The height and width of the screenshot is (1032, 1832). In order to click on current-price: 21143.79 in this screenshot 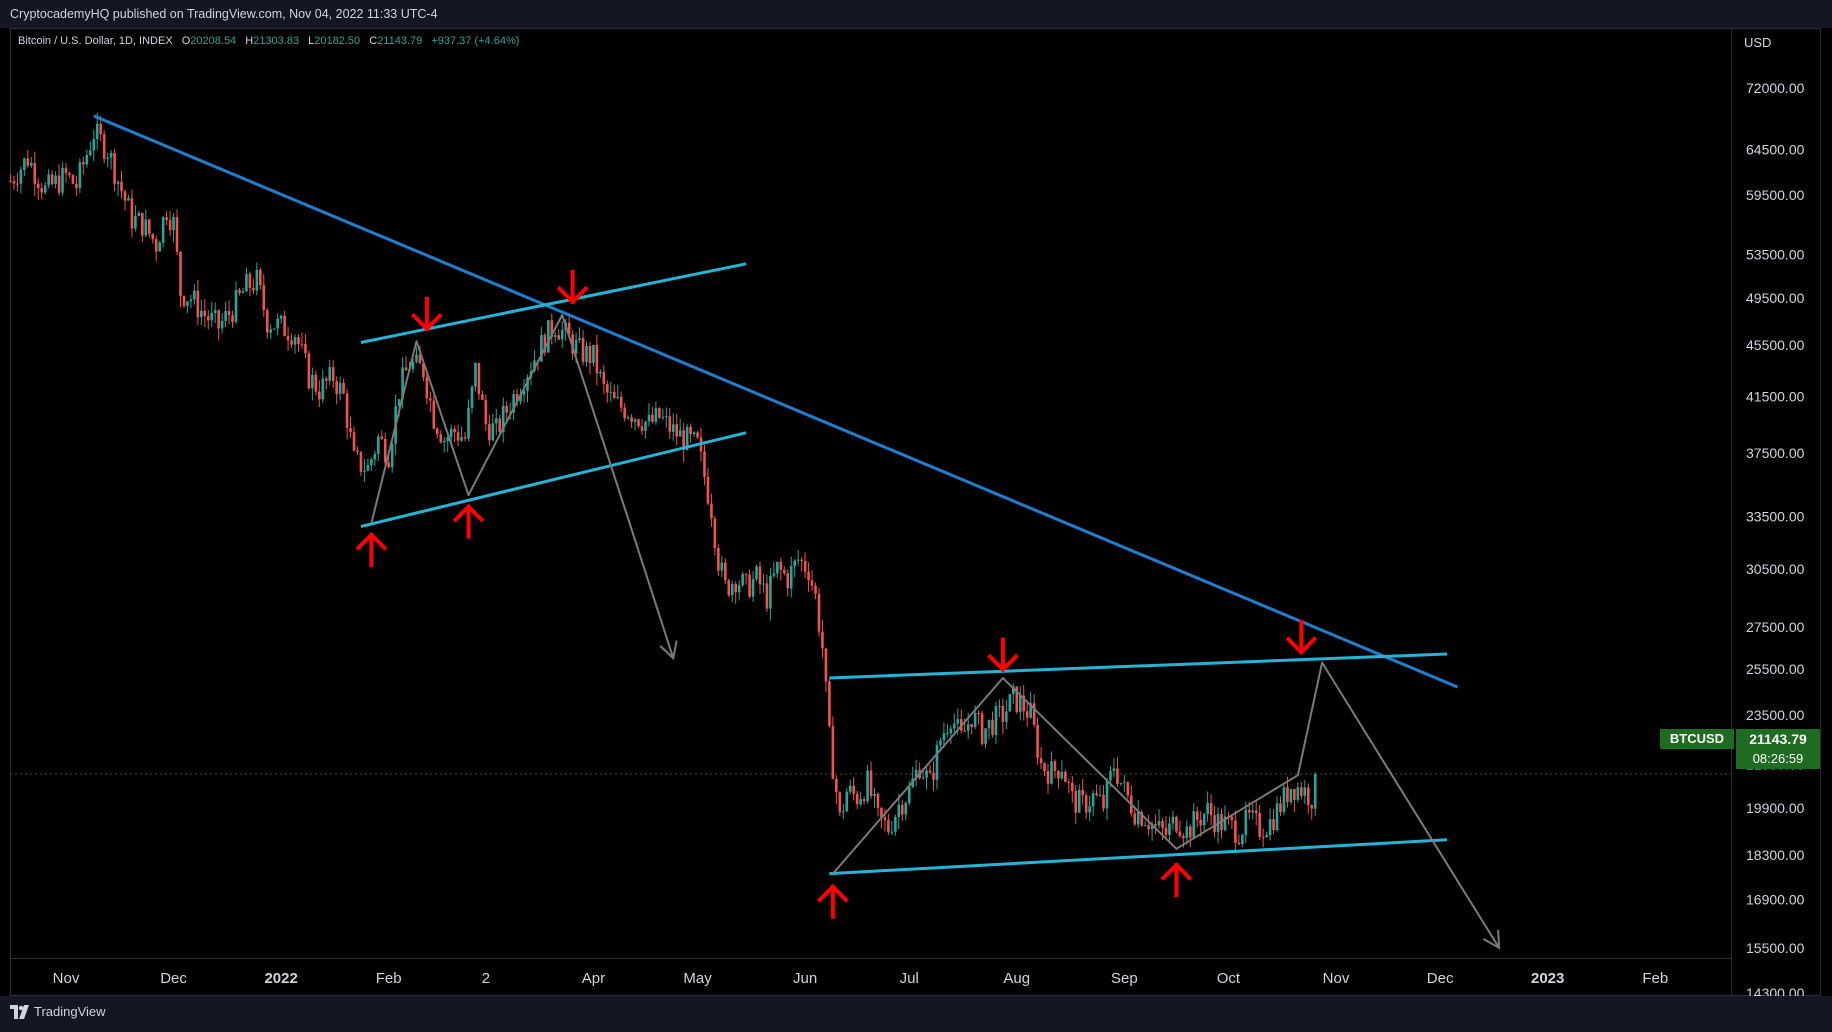, I will do `click(1778, 739)`.